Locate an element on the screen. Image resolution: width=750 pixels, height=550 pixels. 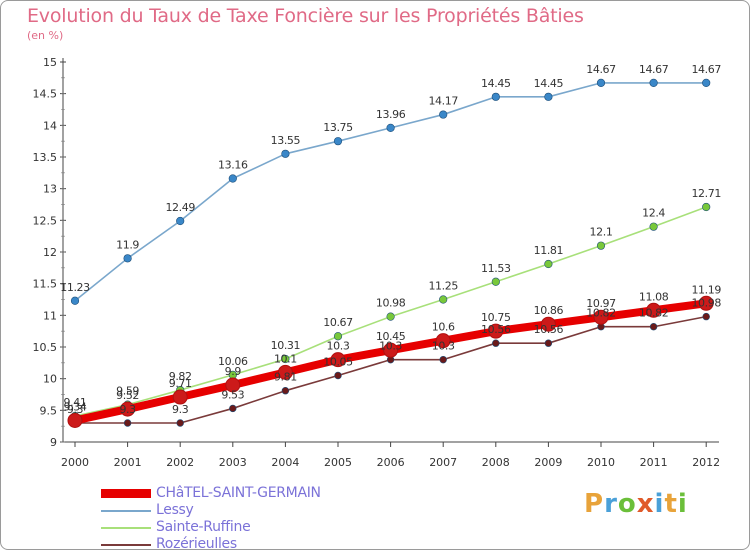
data-label: 9.59 is located at coordinates (127, 391).